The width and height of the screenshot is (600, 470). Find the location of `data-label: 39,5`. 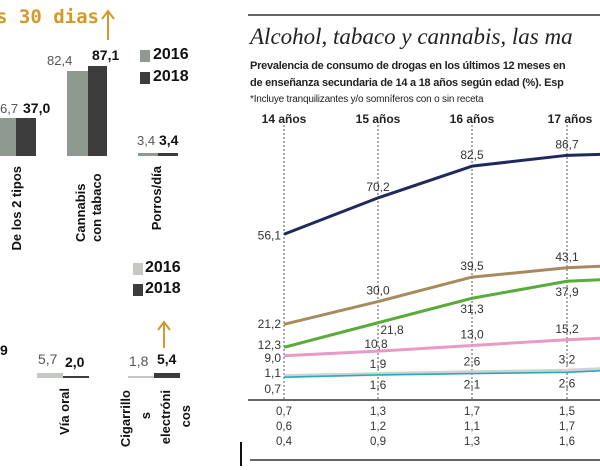

data-label: 39,5 is located at coordinates (472, 266).